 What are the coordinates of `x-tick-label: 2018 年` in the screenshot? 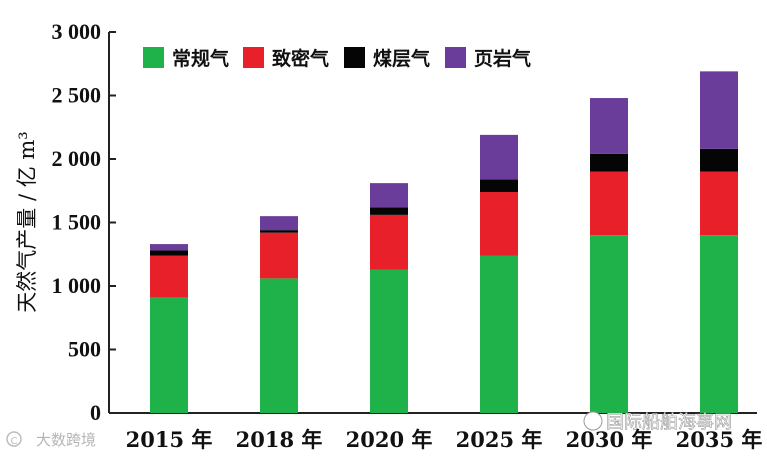 It's located at (279, 439).